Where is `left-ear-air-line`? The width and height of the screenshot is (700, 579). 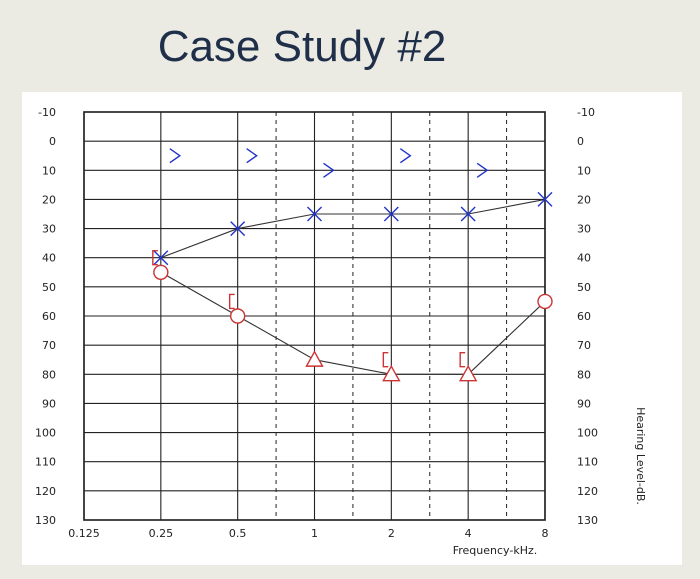 left-ear-air-line is located at coordinates (353, 228).